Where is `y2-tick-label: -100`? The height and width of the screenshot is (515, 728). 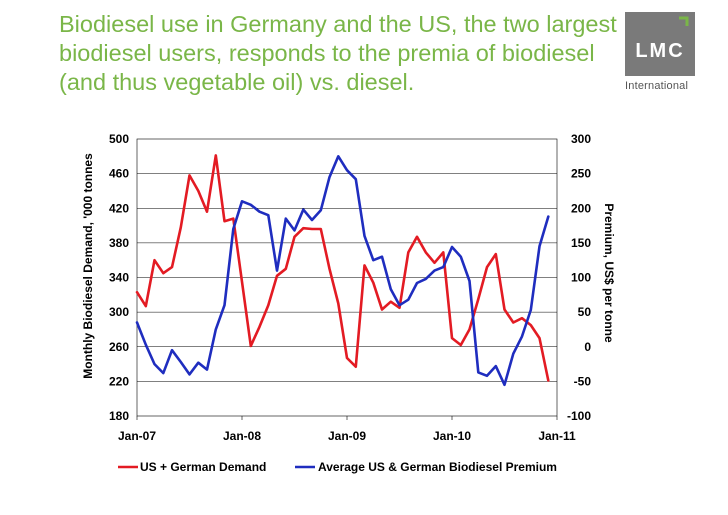 y2-tick-label: -100 is located at coordinates (579, 416).